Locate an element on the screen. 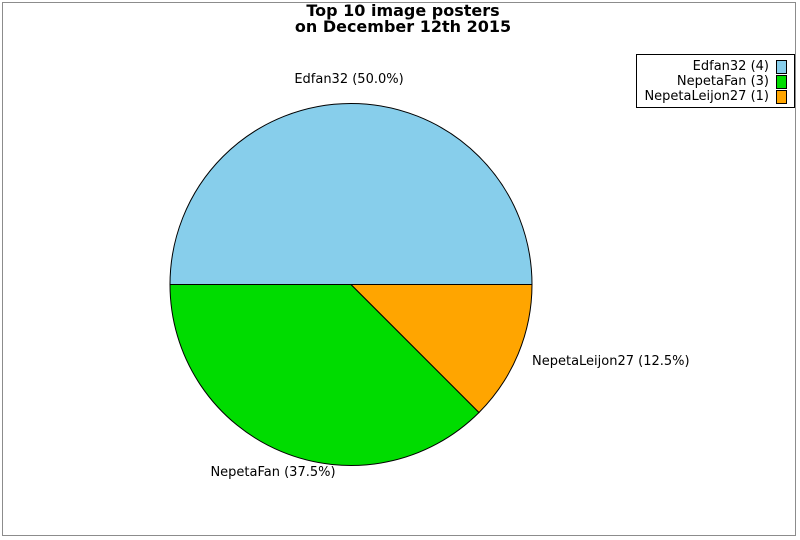  legend-label-edfan32: Edfan32 (4) is located at coordinates (730, 66).